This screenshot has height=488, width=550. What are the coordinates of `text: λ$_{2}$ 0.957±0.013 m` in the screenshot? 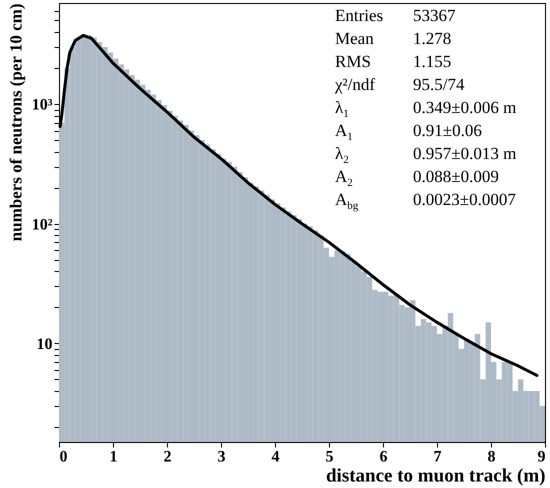 It's located at (425, 155).